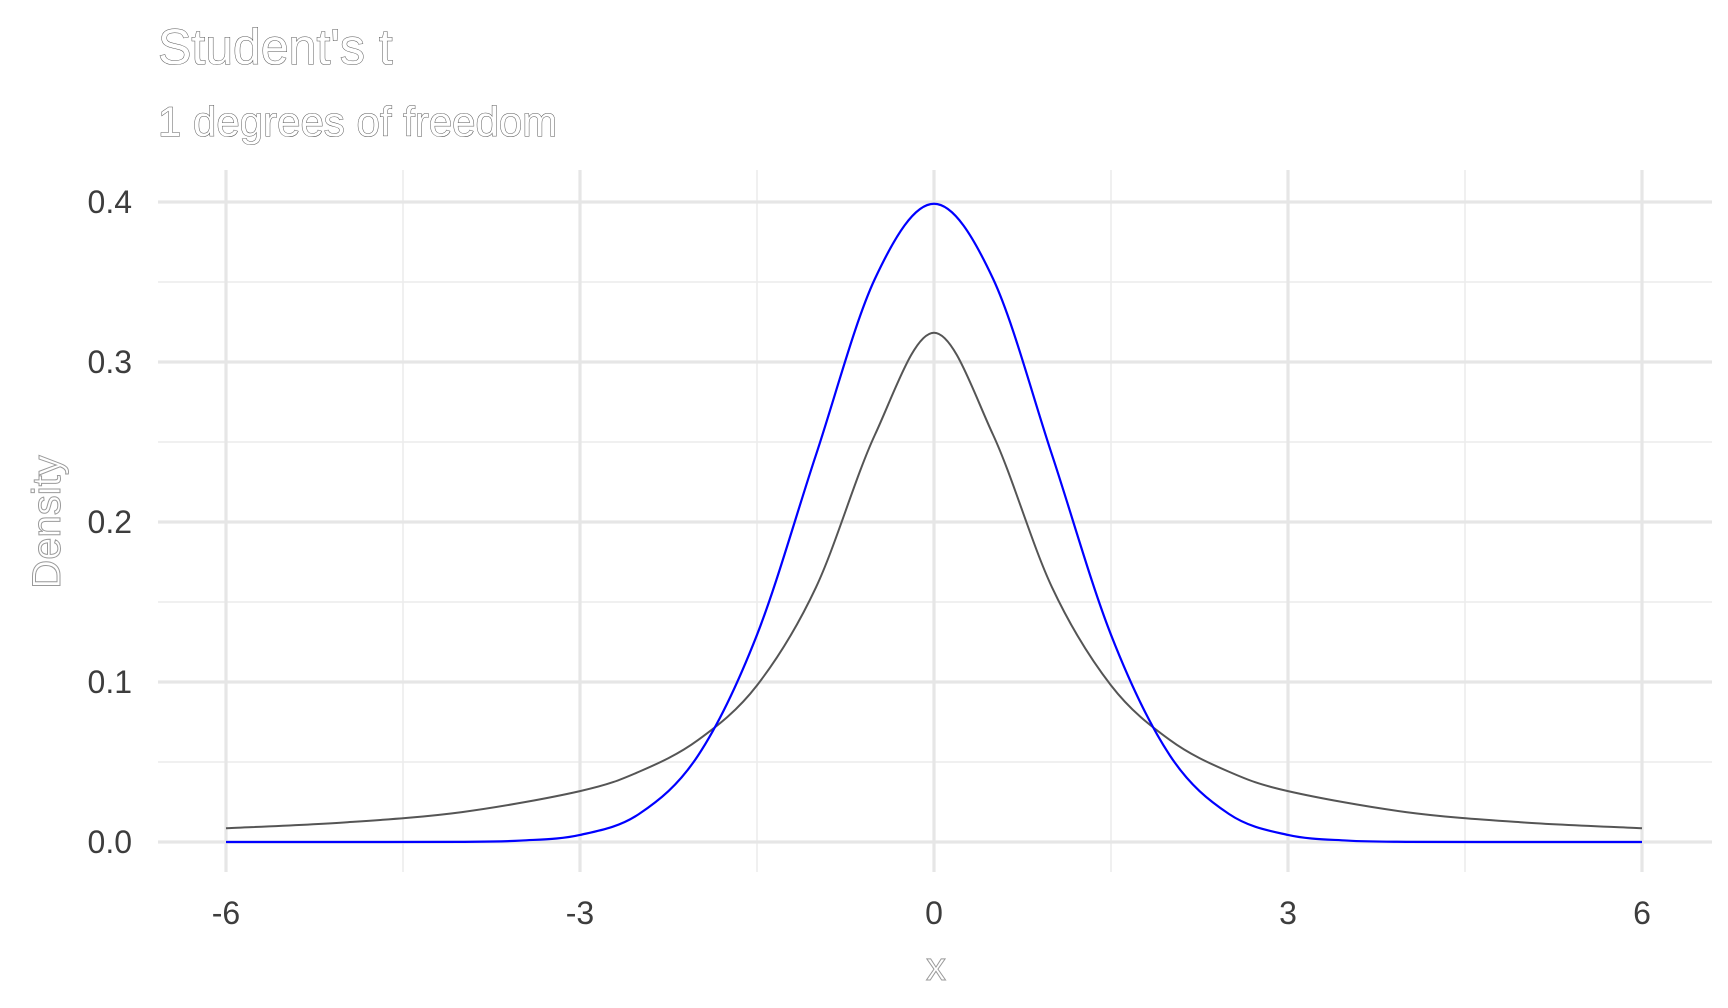  What do you see at coordinates (110, 682) in the screenshot?
I see `y-tick-label: 0.1` at bounding box center [110, 682].